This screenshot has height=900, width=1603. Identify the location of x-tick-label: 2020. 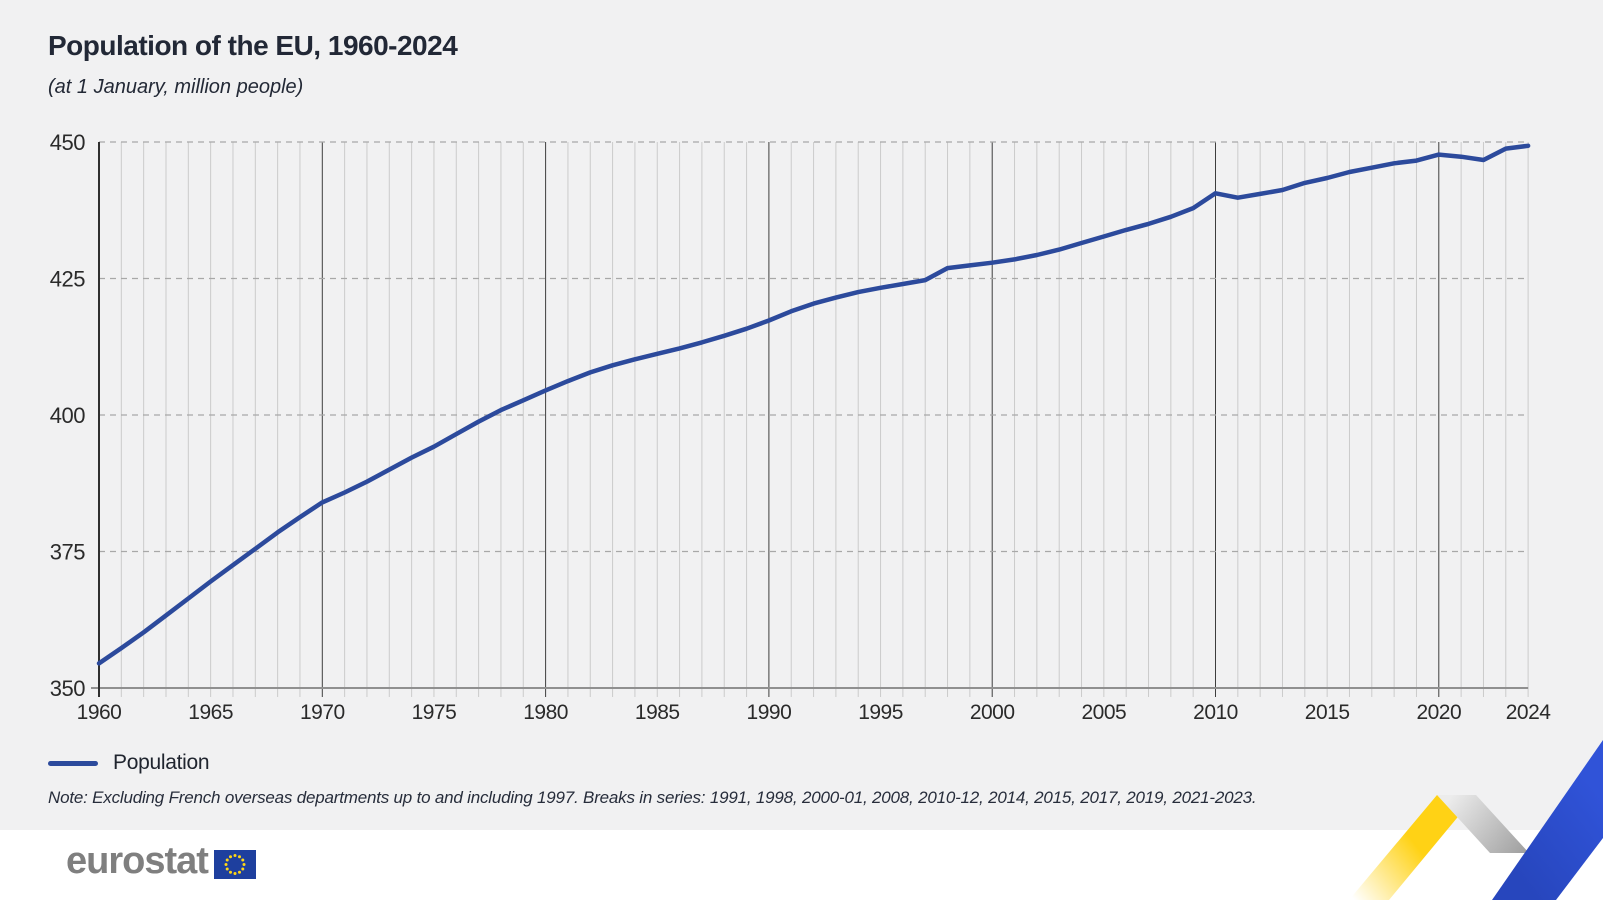
(1438, 712).